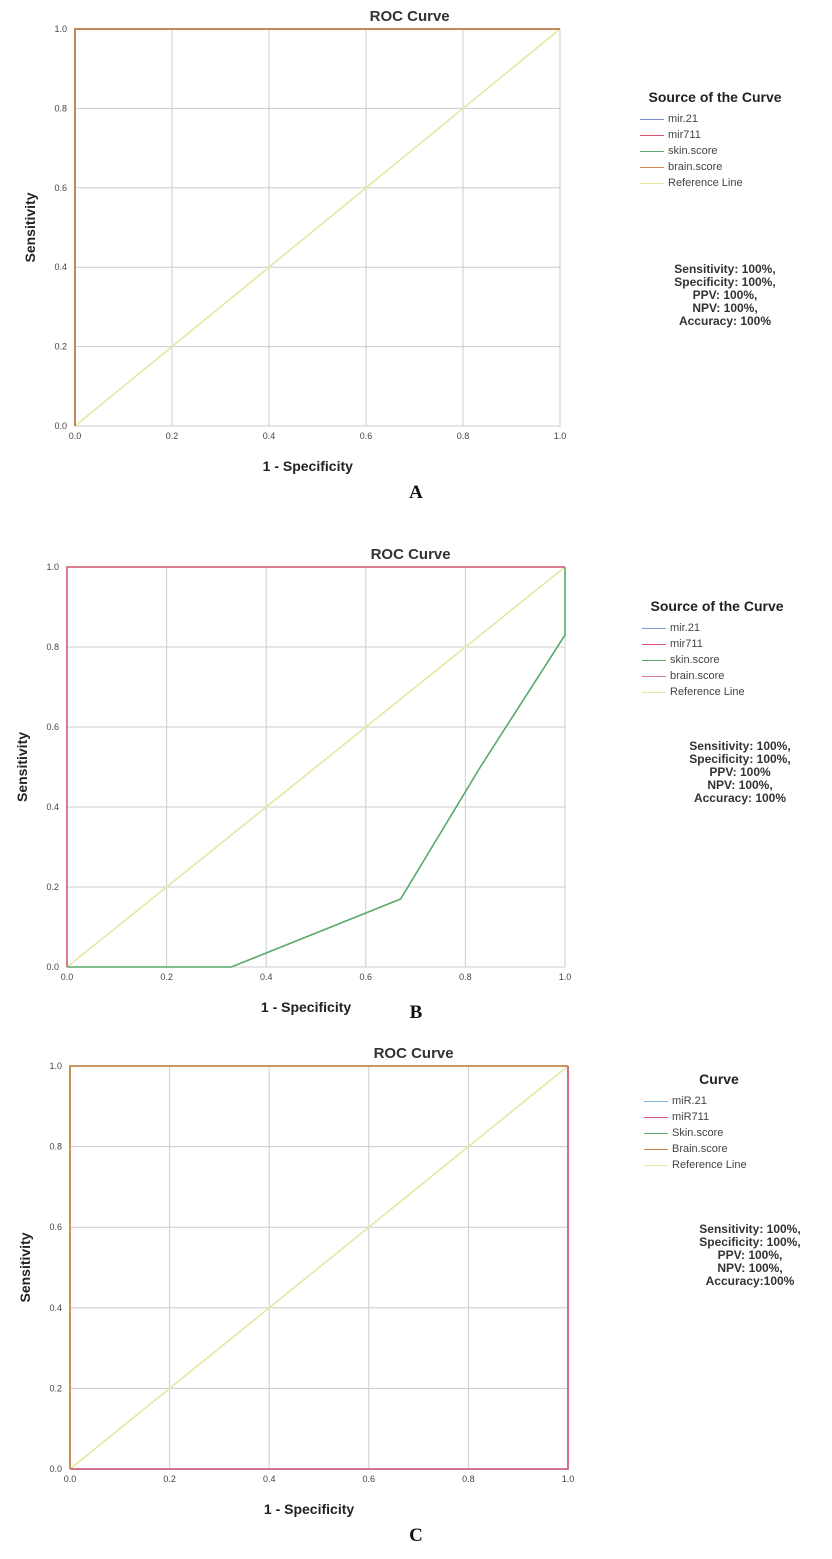  Describe the element at coordinates (685, 628) in the screenshot. I see `legend-label: mir.21` at that location.